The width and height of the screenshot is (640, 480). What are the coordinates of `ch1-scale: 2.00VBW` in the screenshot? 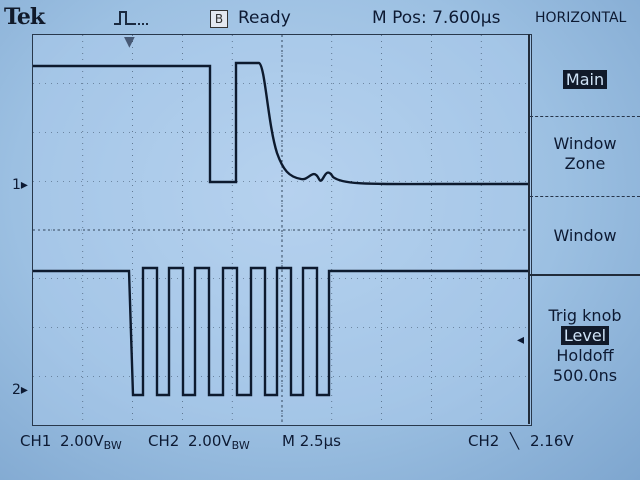 It's located at (91, 442).